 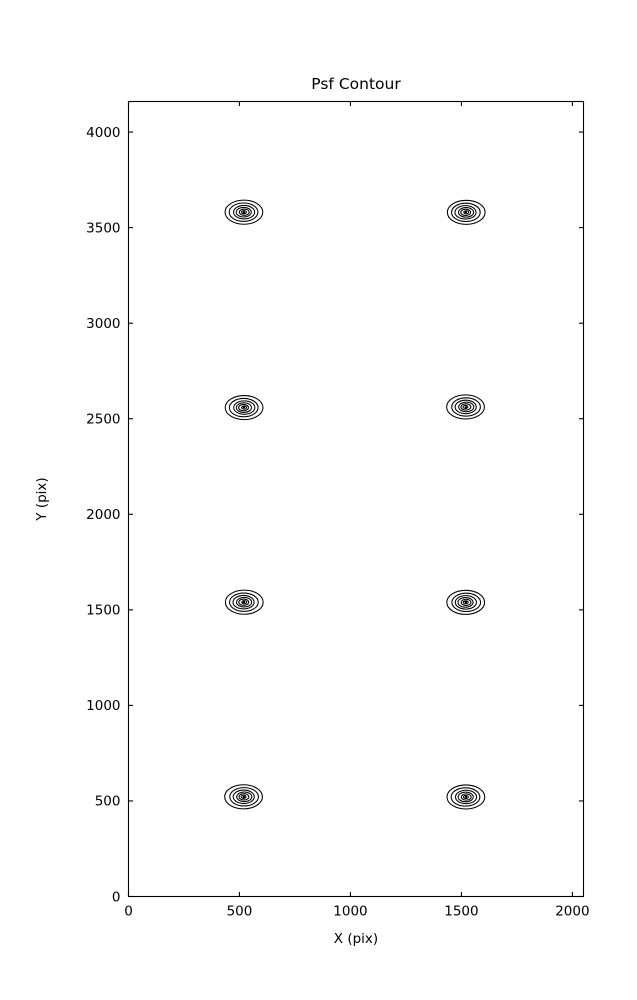 I want to click on y-tick-label: 1000, so click(x=103, y=706).